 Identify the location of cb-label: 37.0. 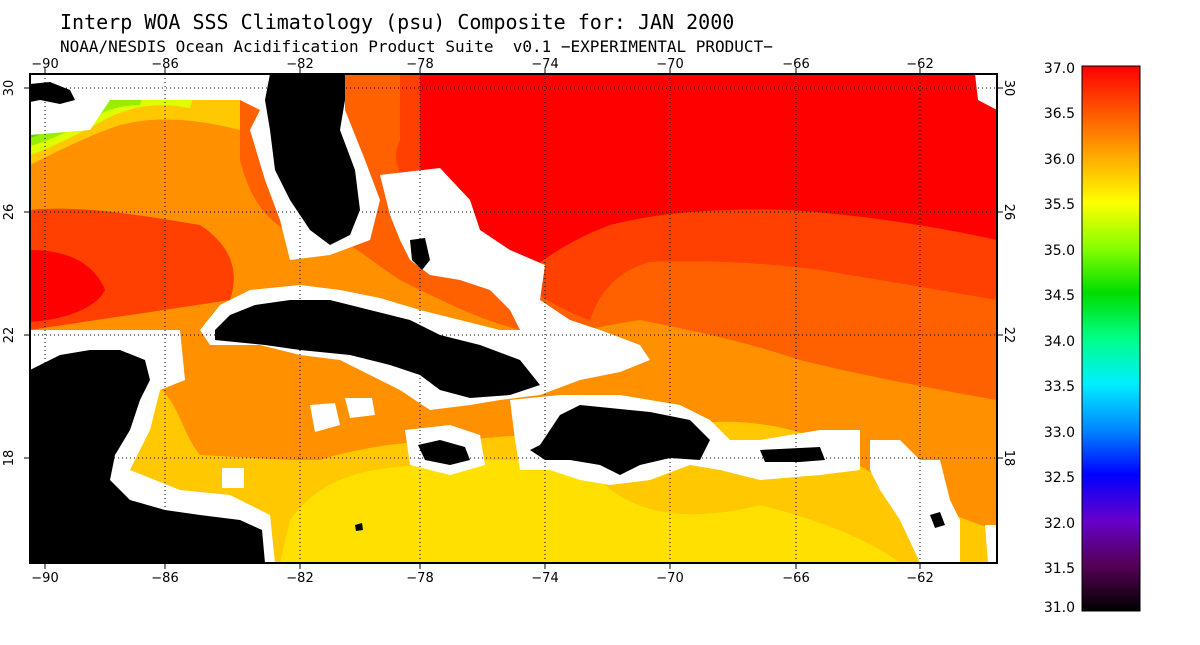
(1059, 69).